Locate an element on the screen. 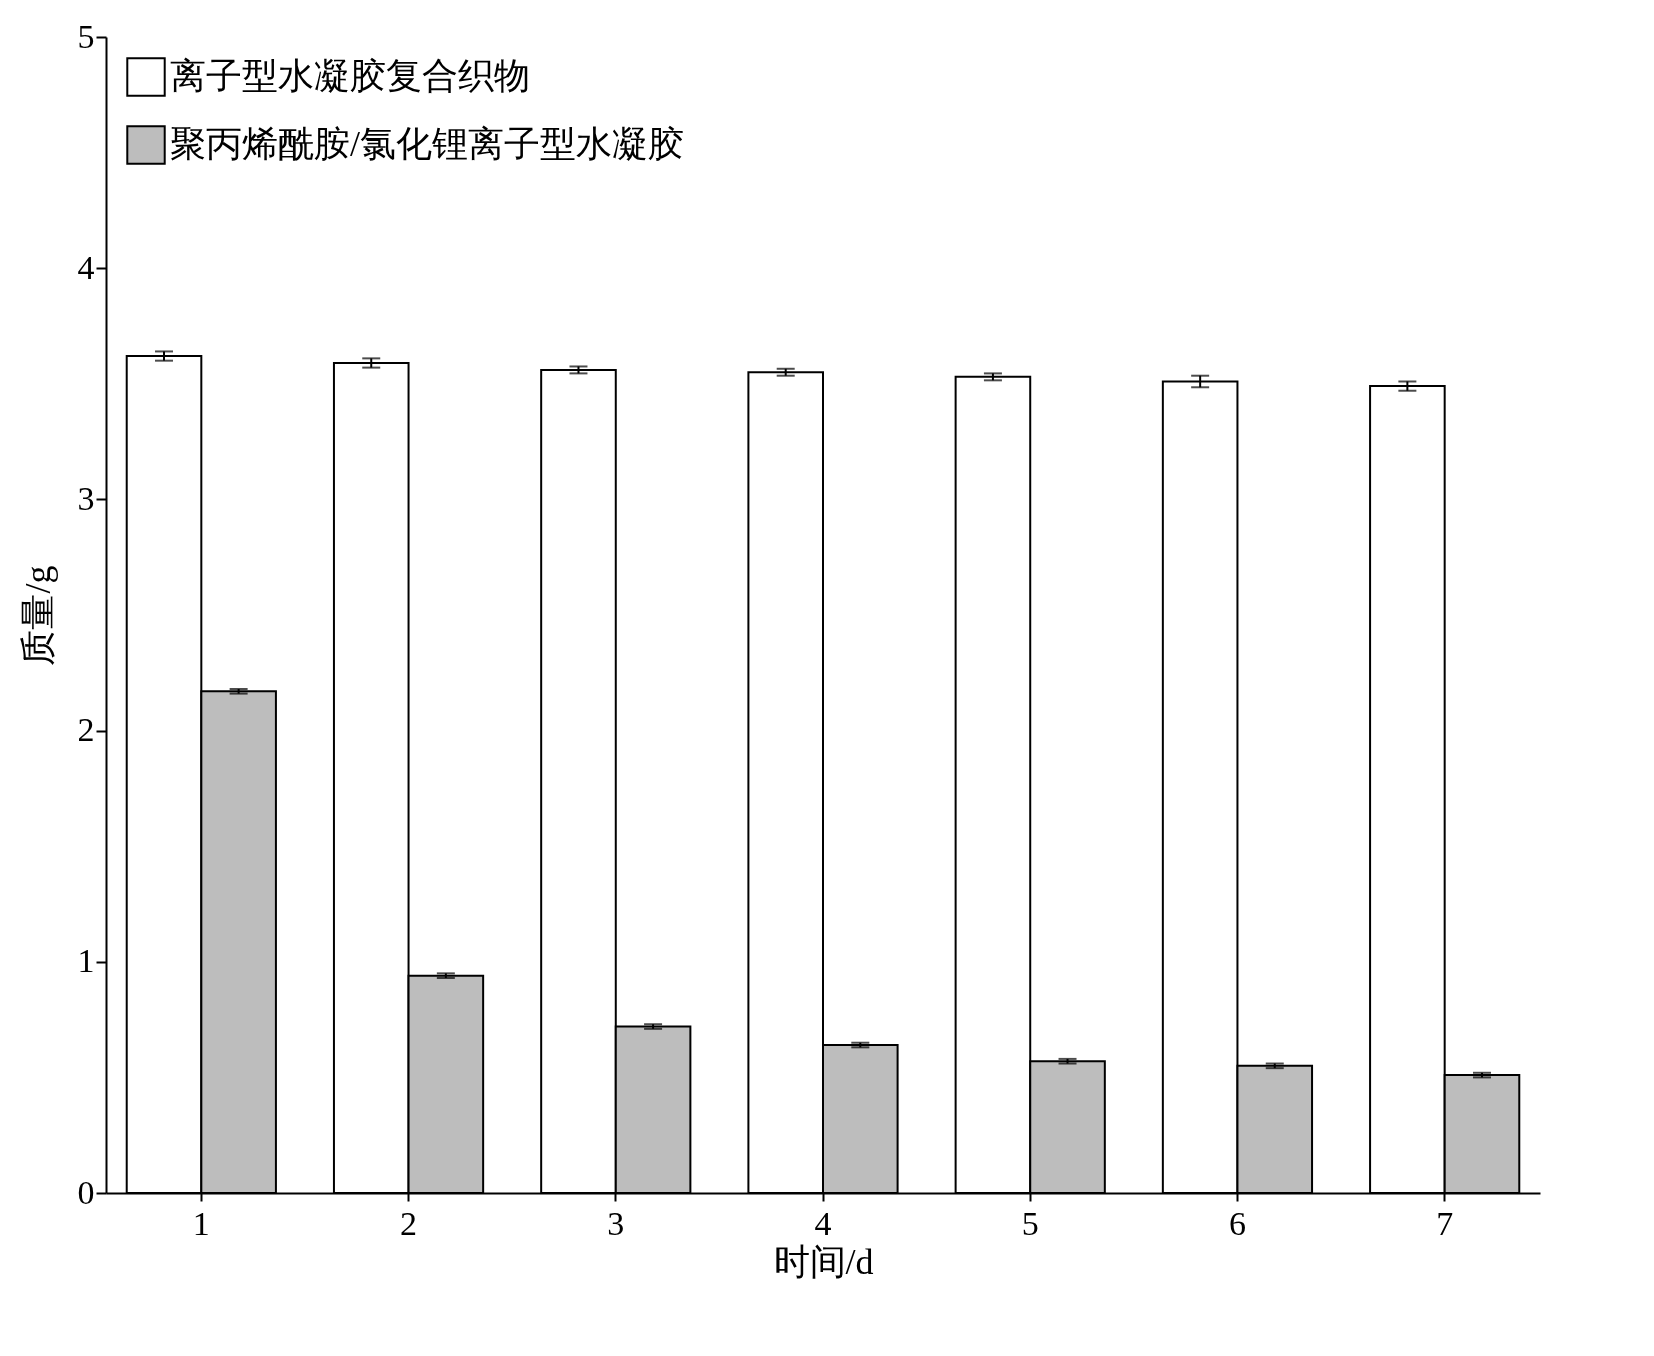 This screenshot has height=1356, width=1654. legend-label: 聚丙烯酰胺/氯化锂离子型水凝胶 is located at coordinates (427, 144).